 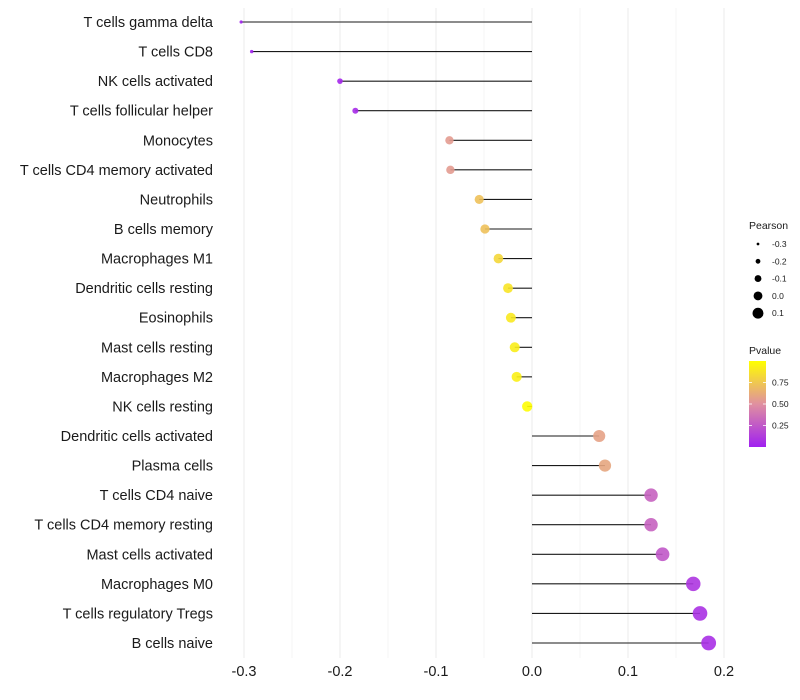 I want to click on legend-color-label: 0.75, so click(x=780, y=383).